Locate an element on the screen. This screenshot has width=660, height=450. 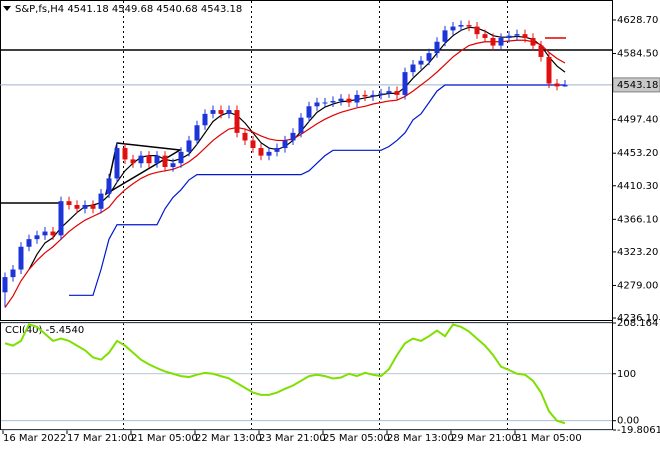
y-tick-label: 4453.20 is located at coordinates (637, 153).